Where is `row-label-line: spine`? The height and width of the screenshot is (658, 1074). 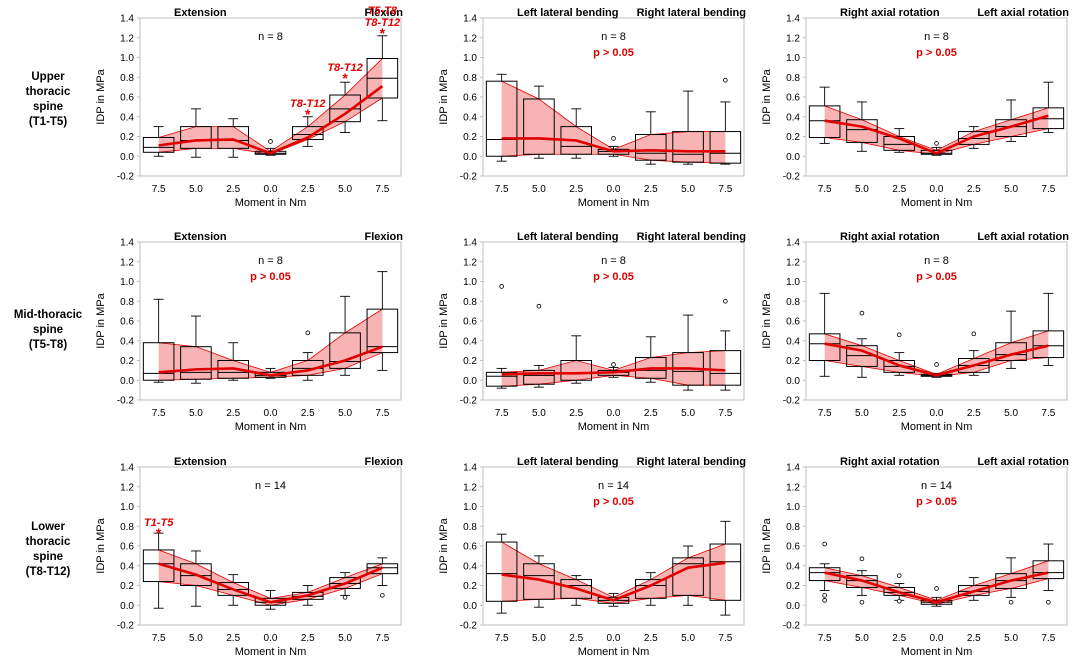 row-label-line: spine is located at coordinates (48, 557).